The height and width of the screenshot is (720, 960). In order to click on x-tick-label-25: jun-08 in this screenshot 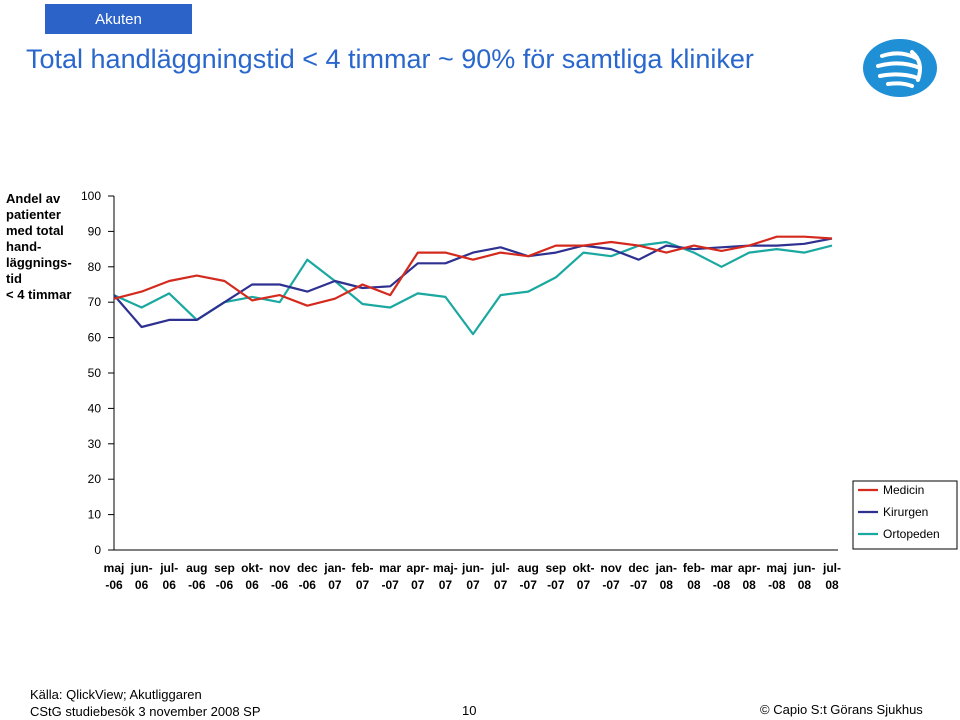, I will do `click(803, 576)`.